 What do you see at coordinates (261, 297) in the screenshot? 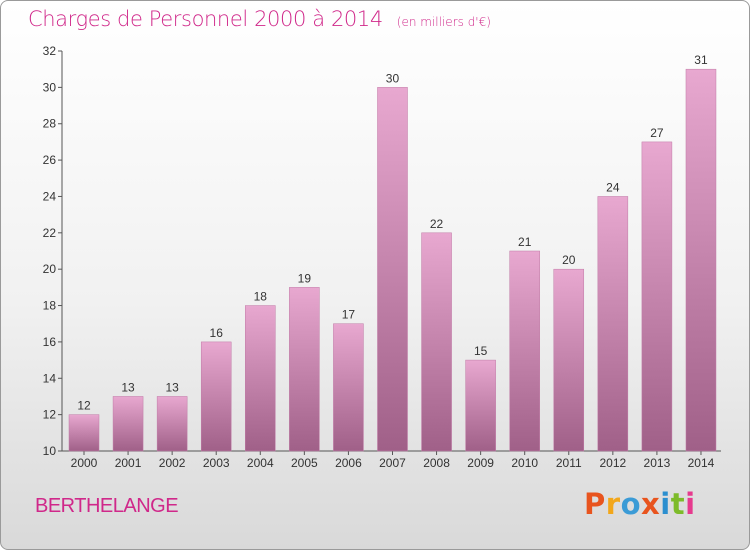
I see `bar-value-label: 18` at bounding box center [261, 297].